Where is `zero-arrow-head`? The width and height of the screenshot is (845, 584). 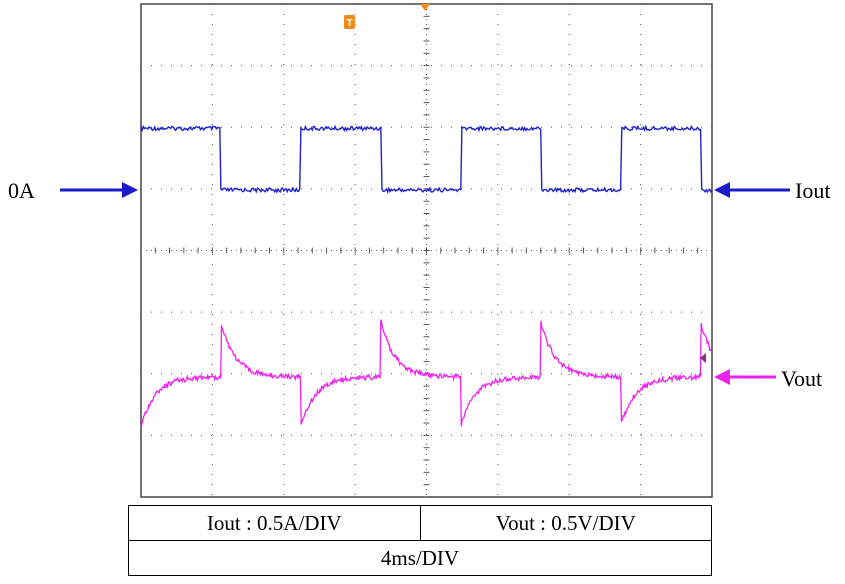
zero-arrow-head is located at coordinates (130, 190).